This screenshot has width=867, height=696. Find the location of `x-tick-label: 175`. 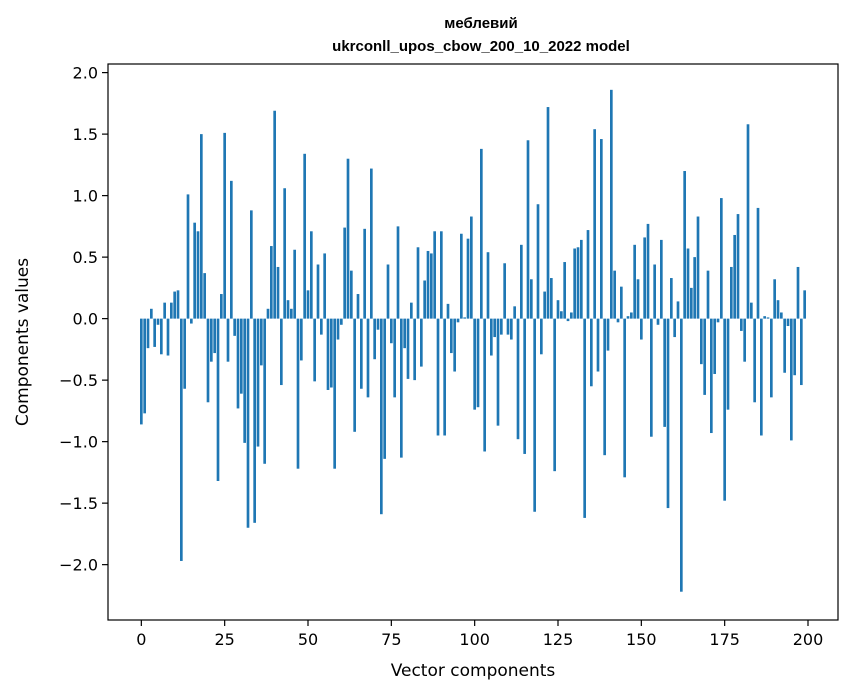

x-tick-label: 175 is located at coordinates (724, 639).